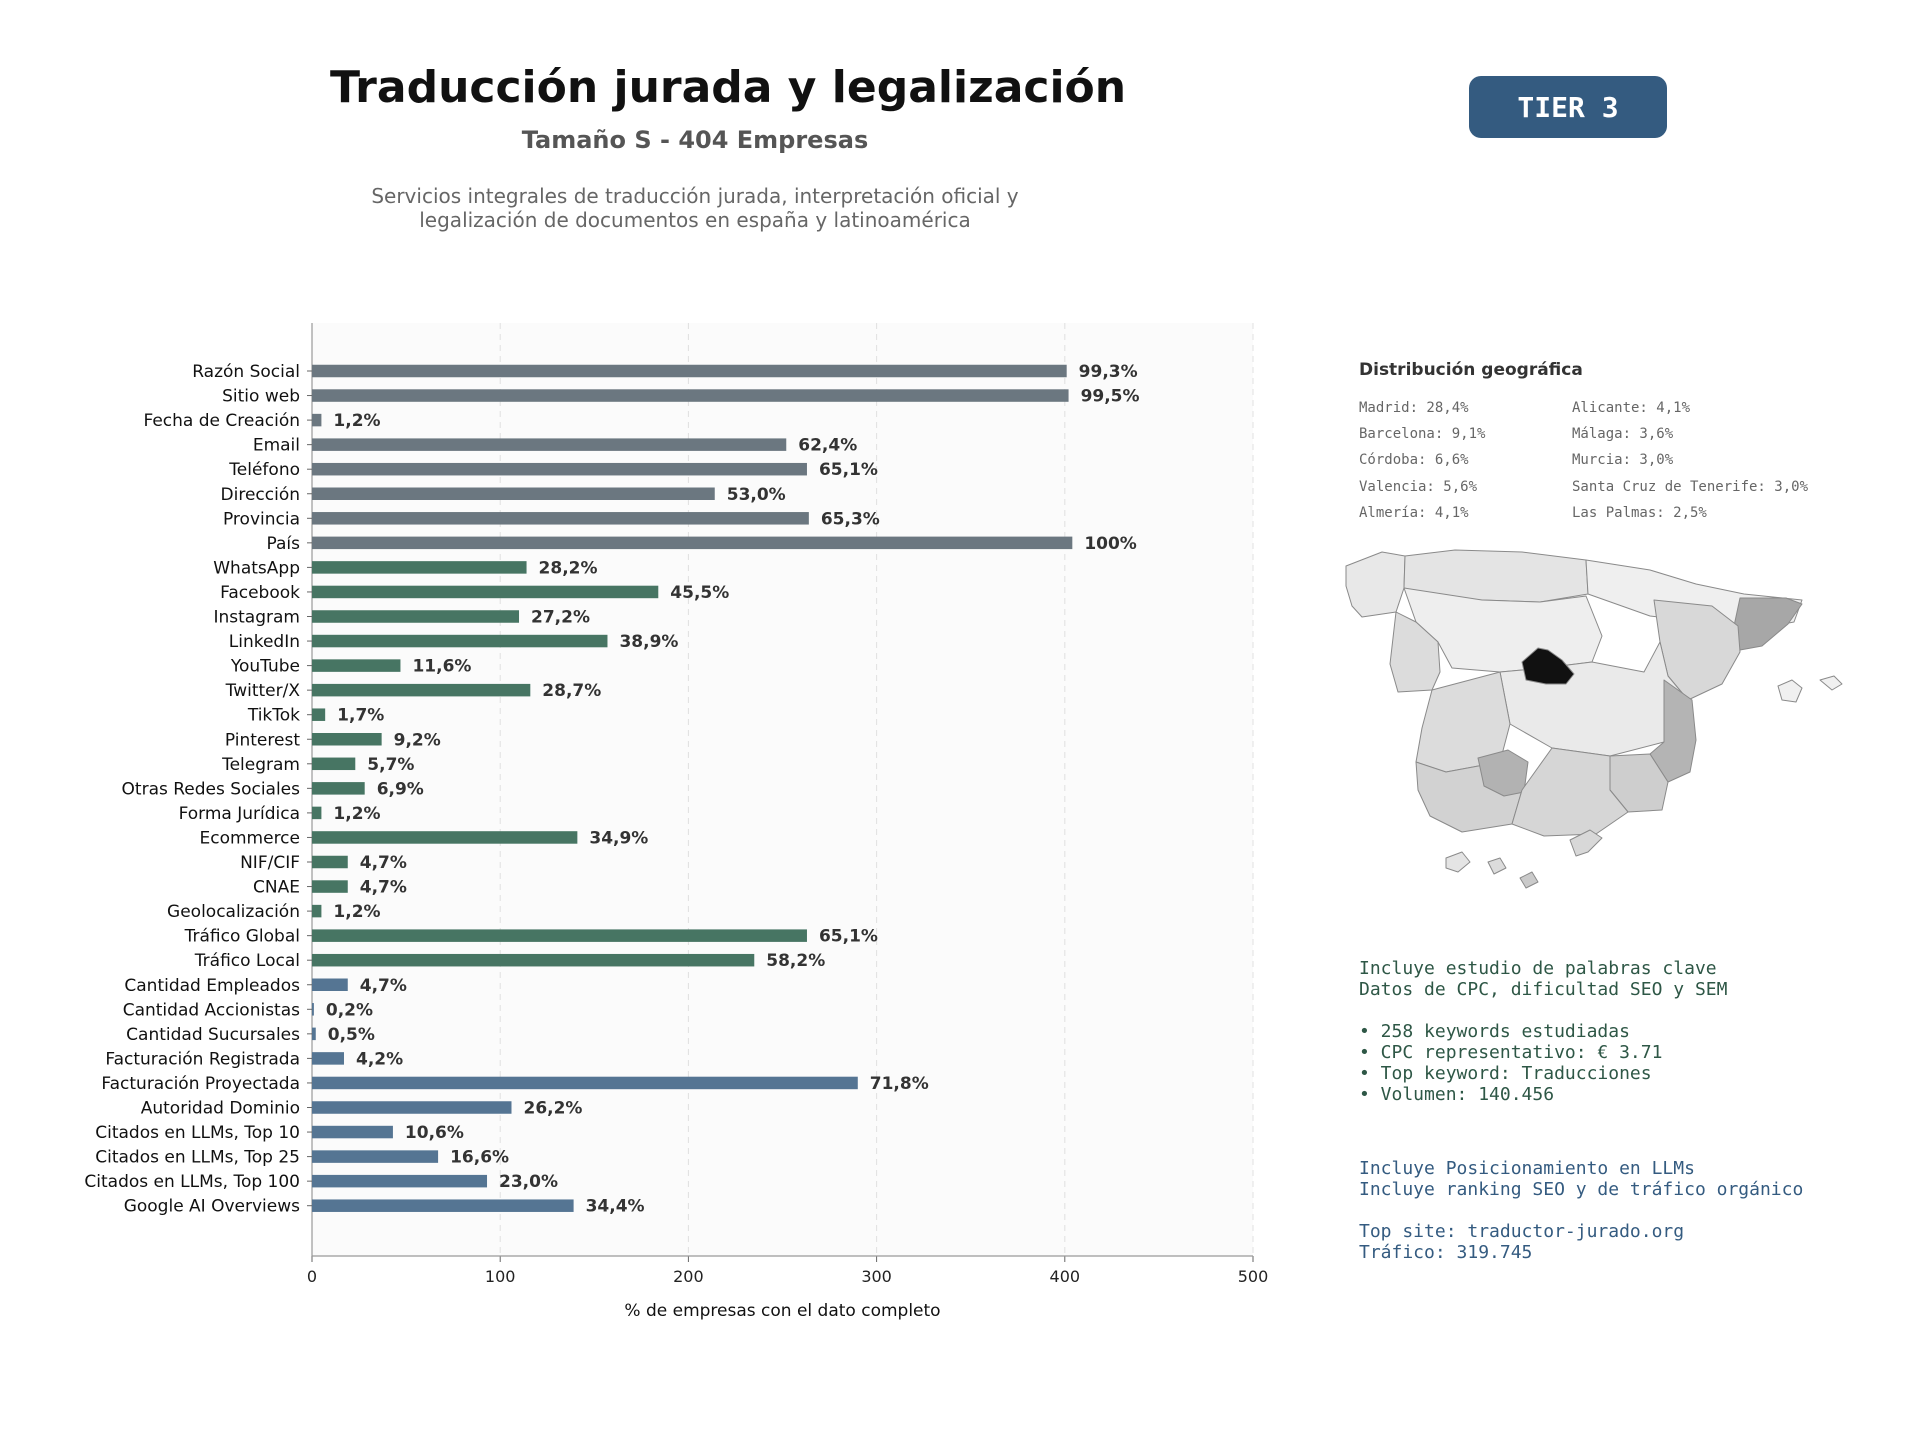  I want to click on bar-value-label: 26,2%, so click(552, 1109).